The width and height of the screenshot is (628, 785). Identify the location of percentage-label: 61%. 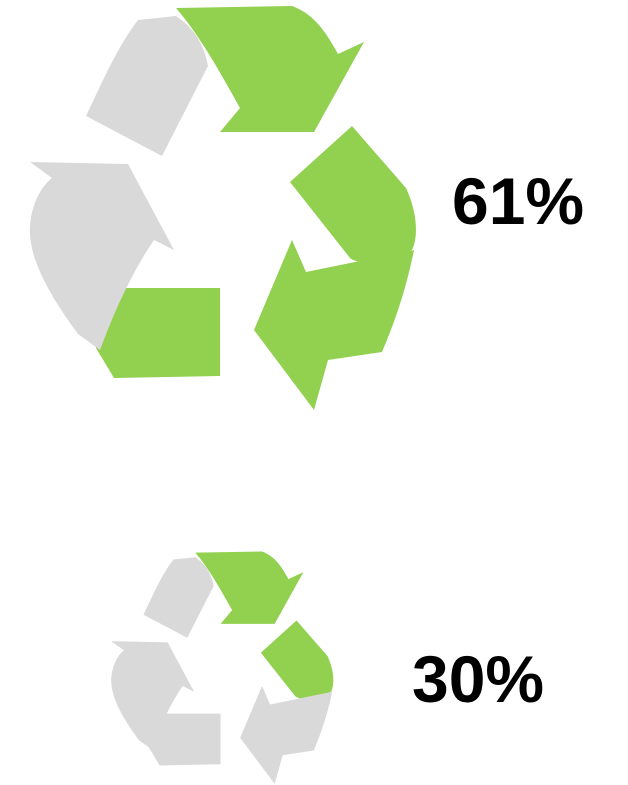
(518, 201).